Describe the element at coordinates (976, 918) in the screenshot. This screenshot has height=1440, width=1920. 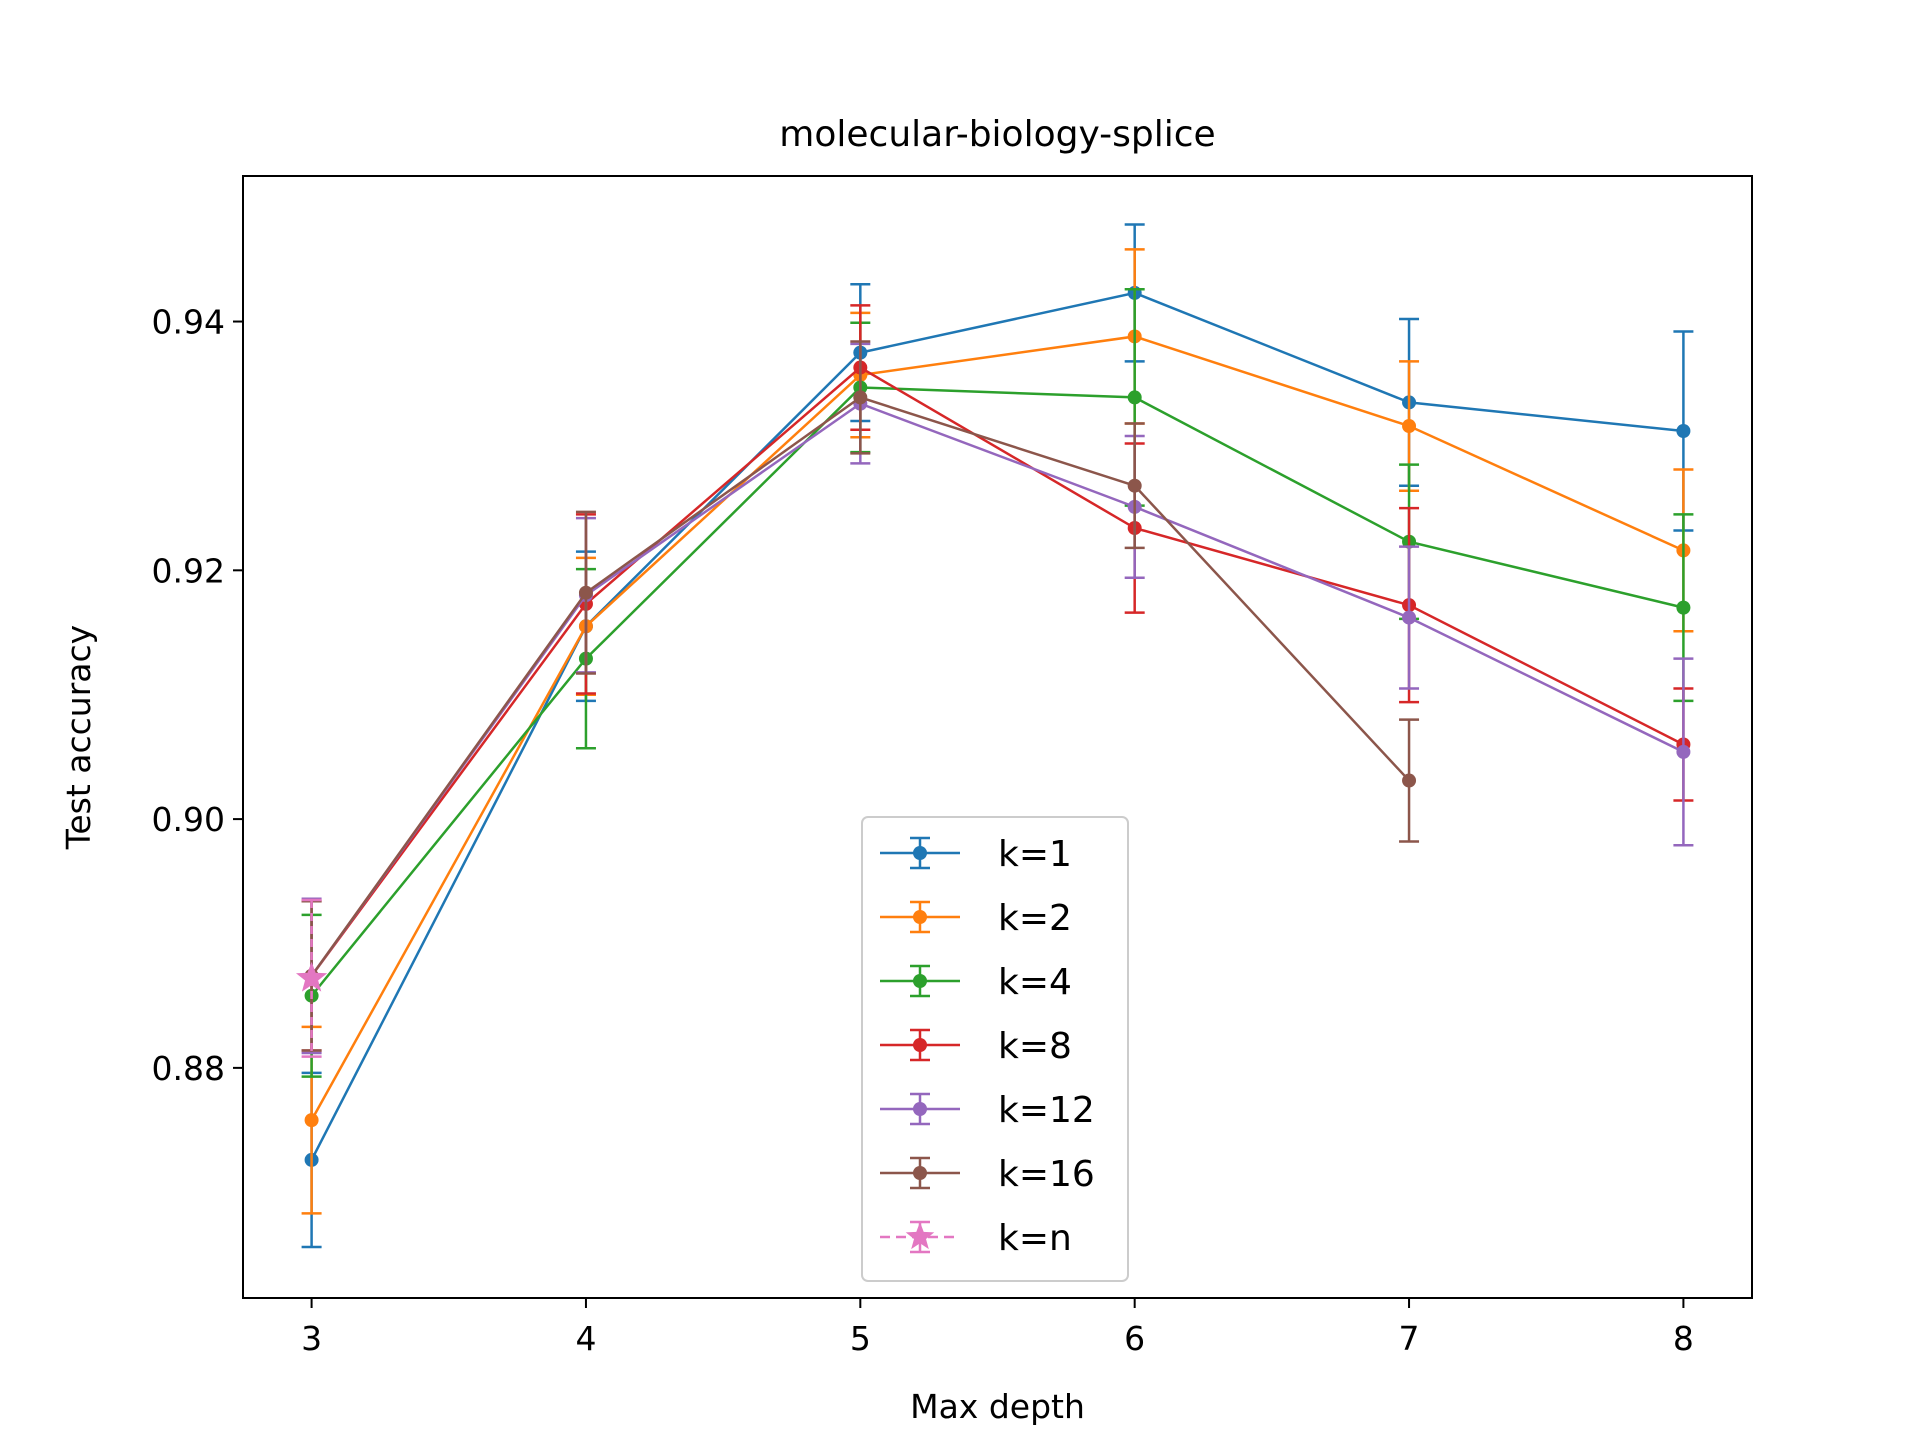
I see `legend-entry: k=2` at that location.